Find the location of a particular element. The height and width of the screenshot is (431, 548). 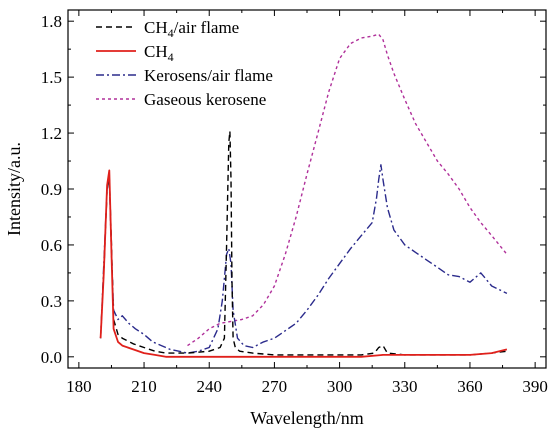

legend-label: Kerosens/air flame is located at coordinates (208, 75).